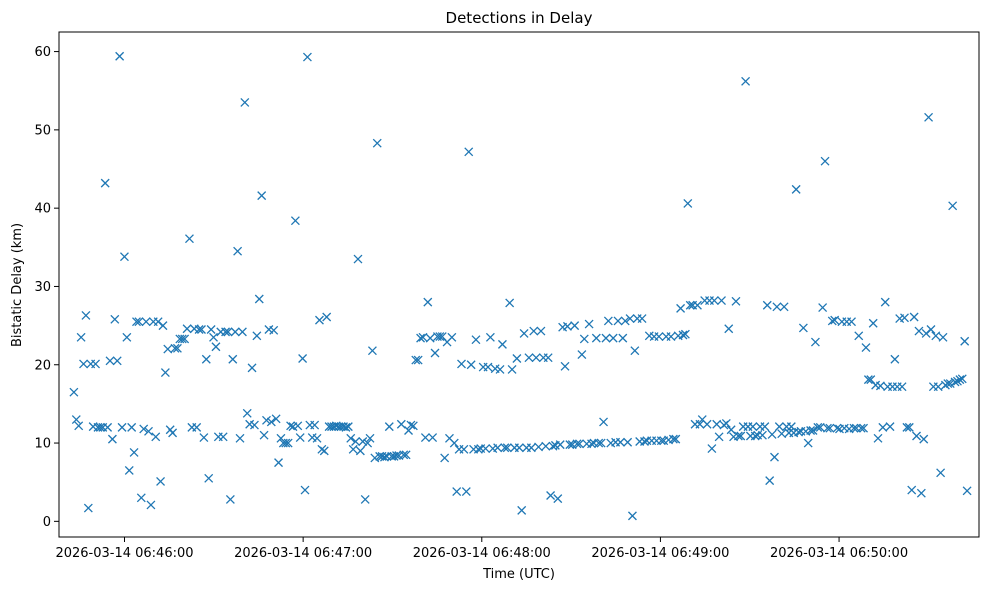 The height and width of the screenshot is (590, 989). What do you see at coordinates (42, 444) in the screenshot?
I see `y-tick-label: 10` at bounding box center [42, 444].